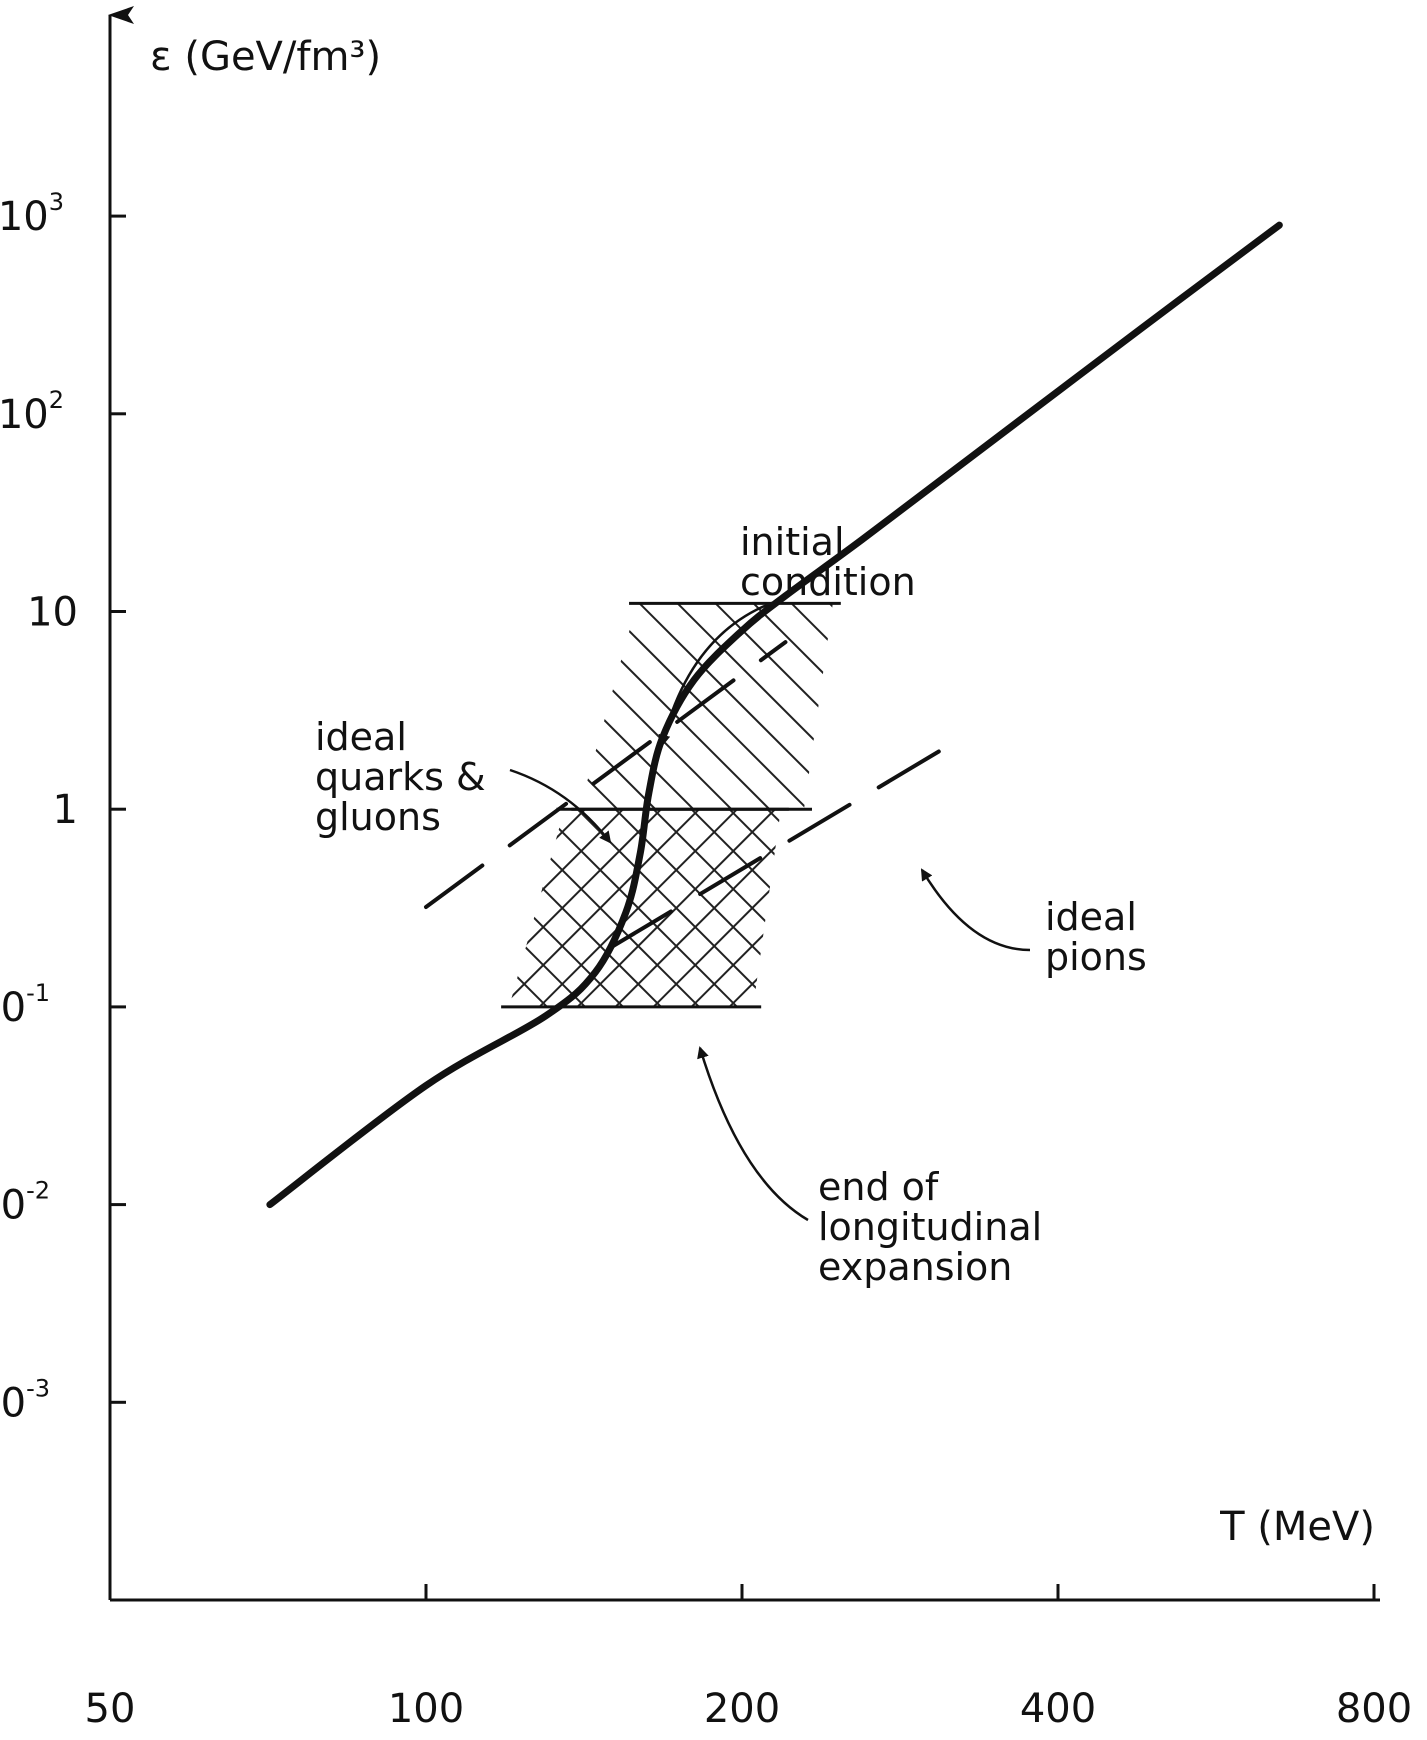 Image resolution: width=1427 pixels, height=1740 pixels. What do you see at coordinates (1033, 923) in the screenshot?
I see `annotation: ideal pions` at bounding box center [1033, 923].